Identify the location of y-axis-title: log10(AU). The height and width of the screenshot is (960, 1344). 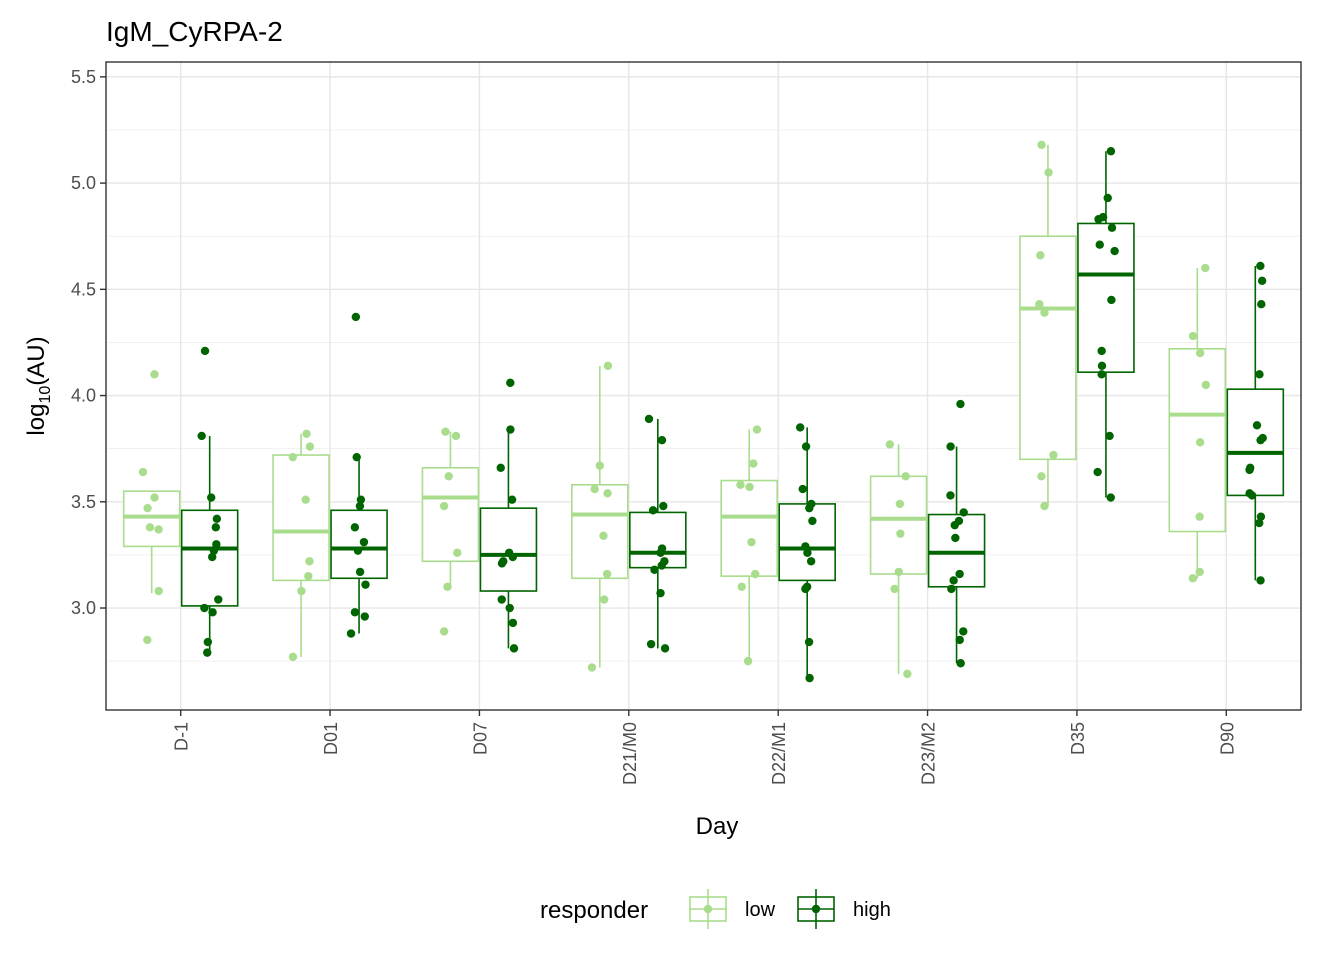
(38, 385).